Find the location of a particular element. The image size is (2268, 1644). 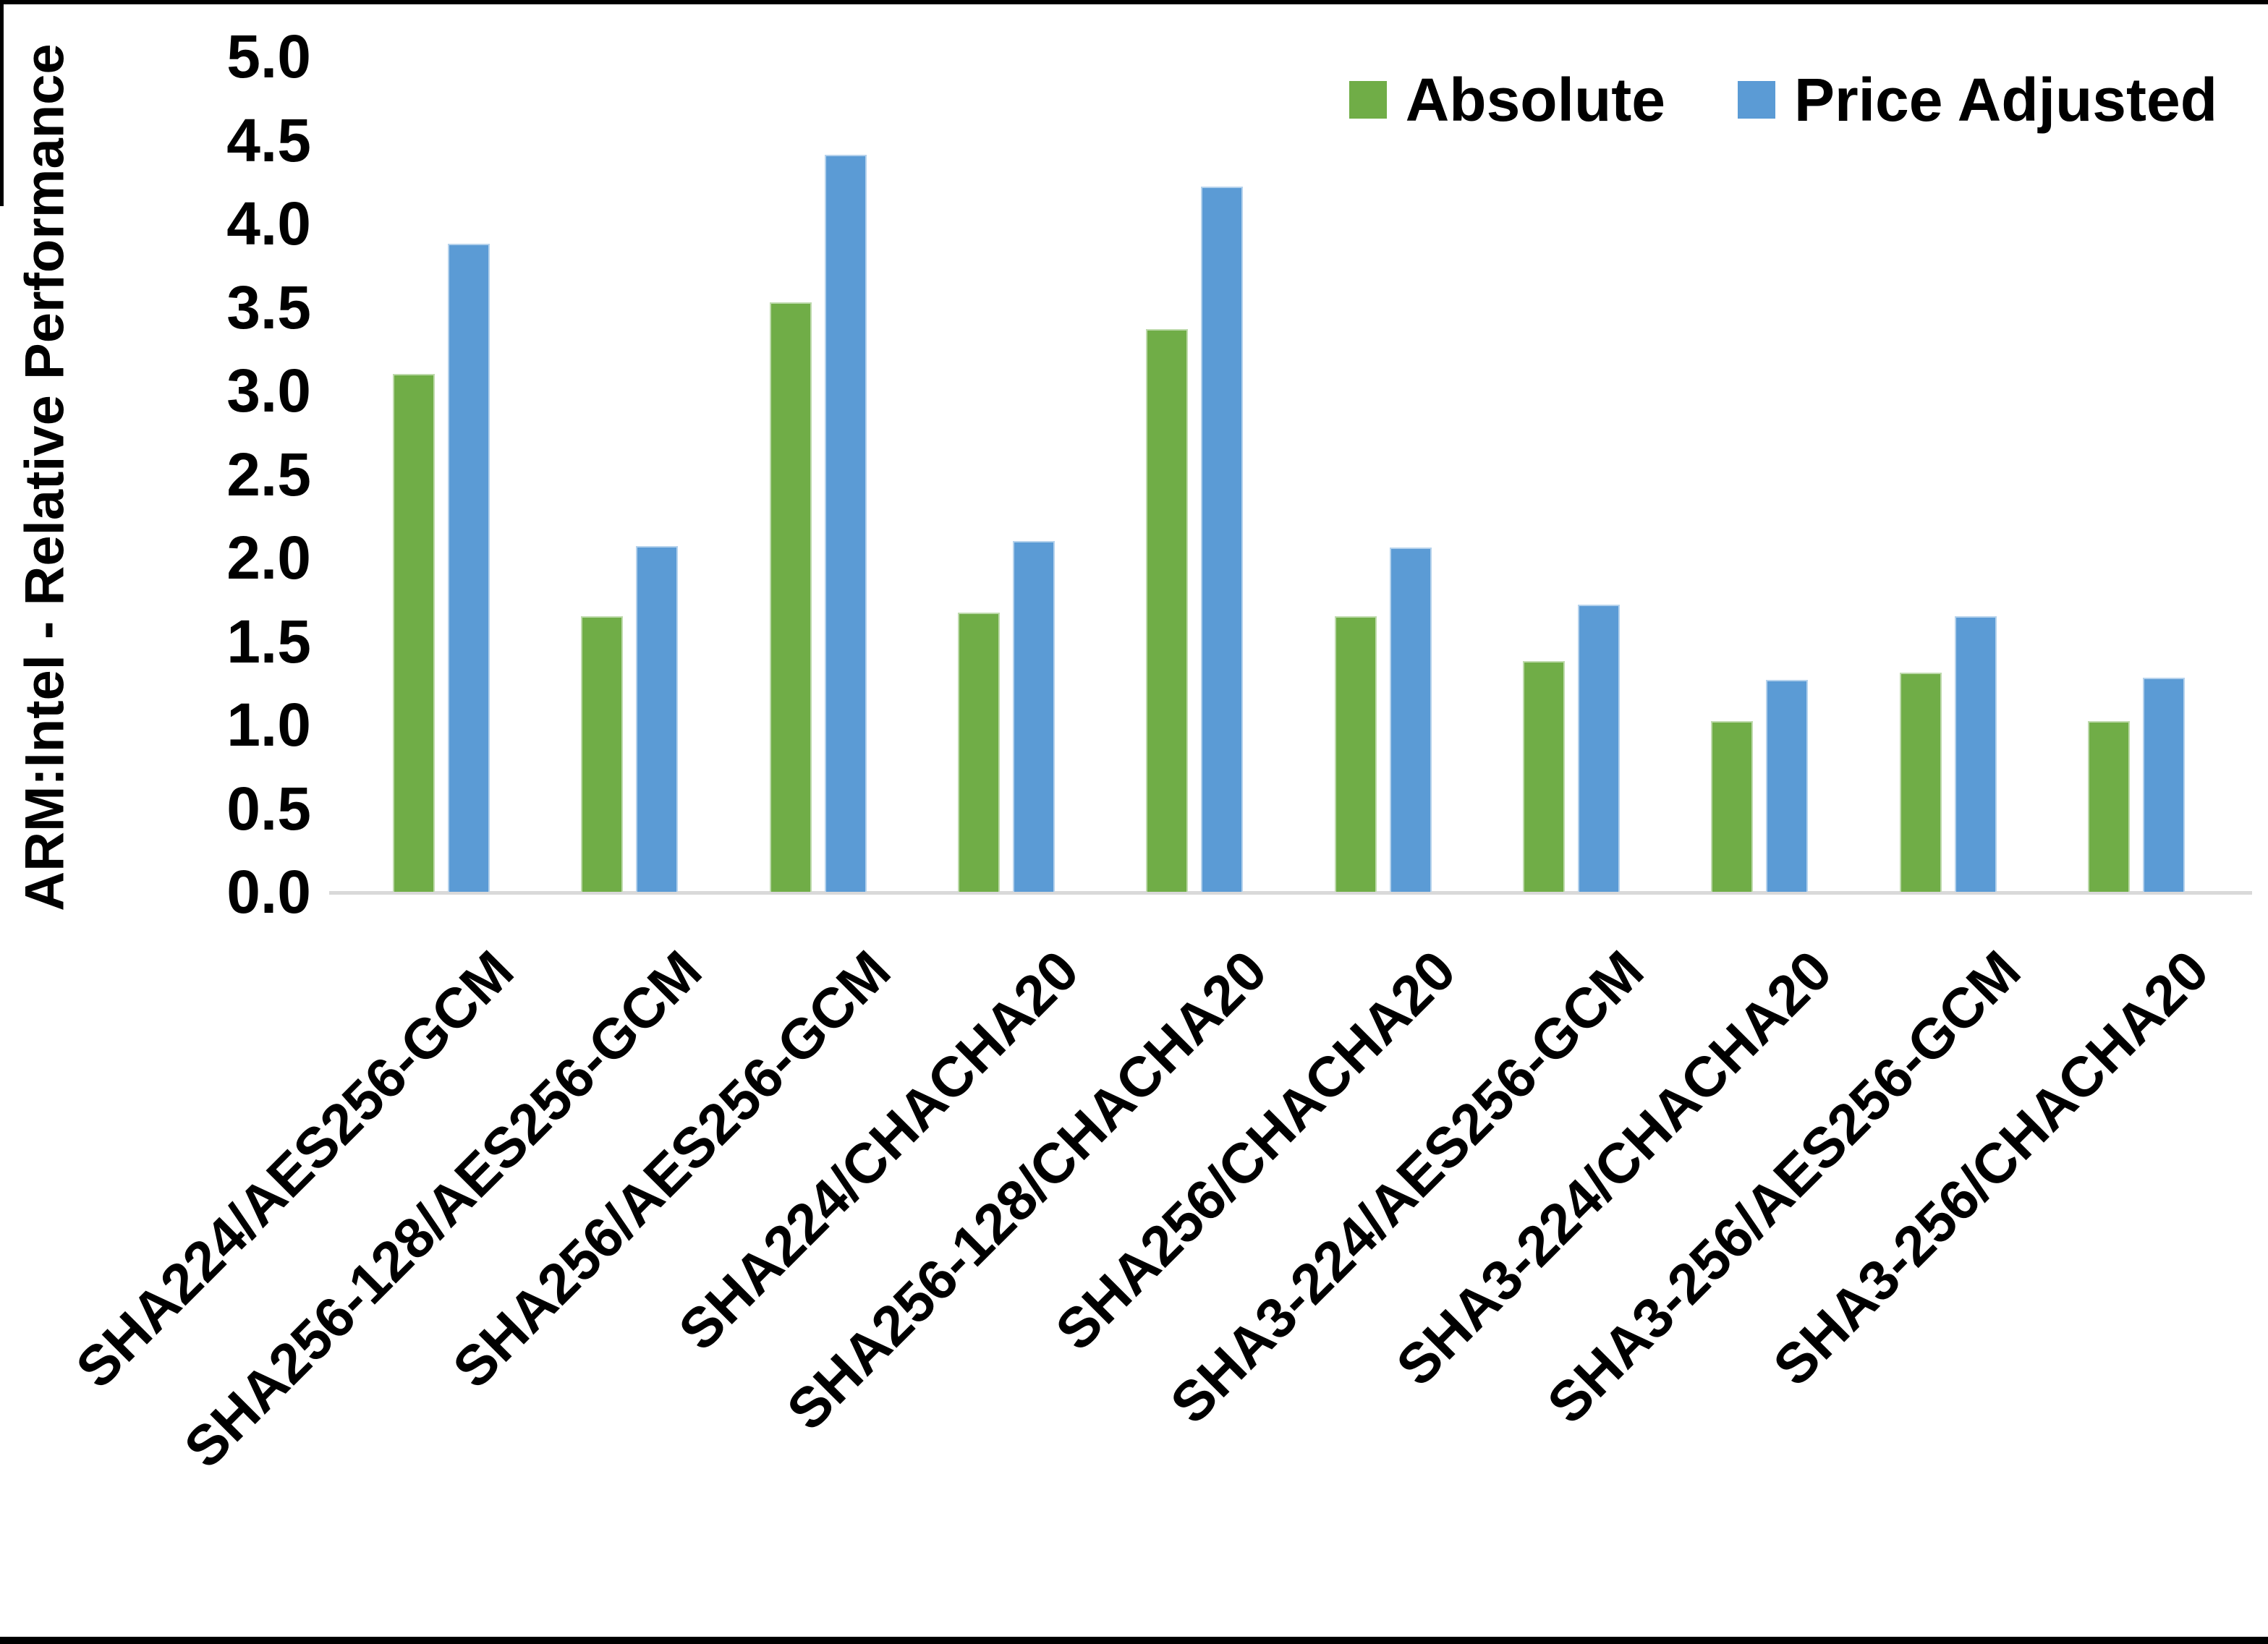

y-tick-label-4.5: 4.5 is located at coordinates (268, 140).